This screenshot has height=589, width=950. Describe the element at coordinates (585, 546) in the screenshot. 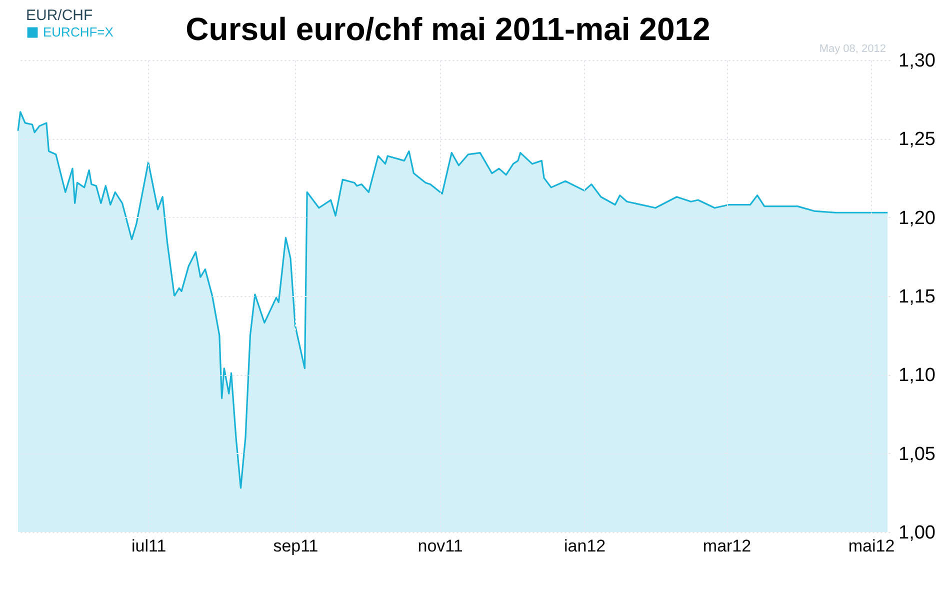

I see `x-tick-label: ian12` at that location.